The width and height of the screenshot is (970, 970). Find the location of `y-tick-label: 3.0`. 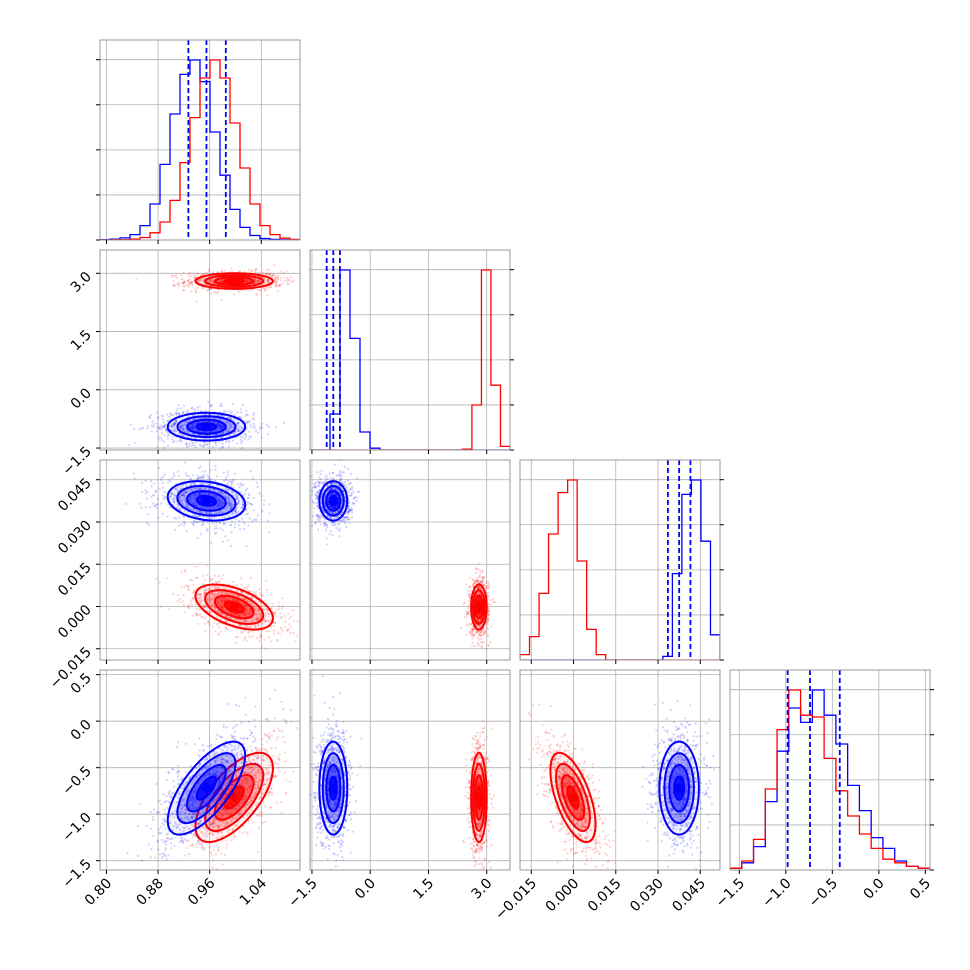

y-tick-label: 3.0 is located at coordinates (81, 282).